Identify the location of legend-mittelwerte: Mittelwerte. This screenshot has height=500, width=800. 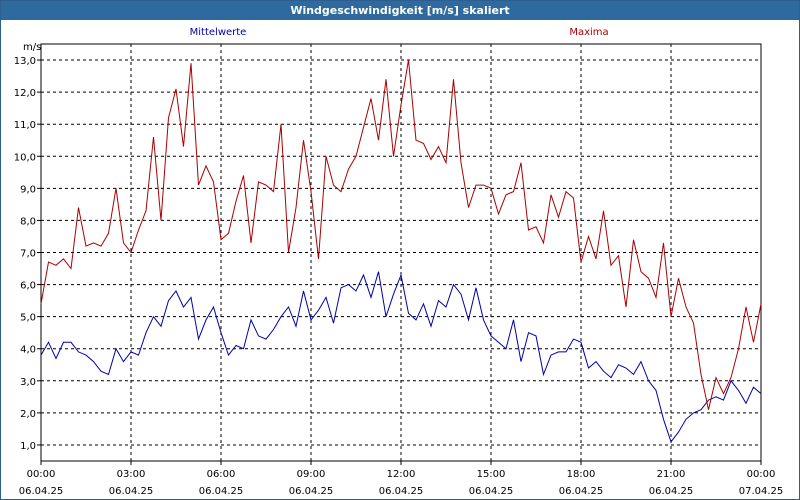
(218, 32).